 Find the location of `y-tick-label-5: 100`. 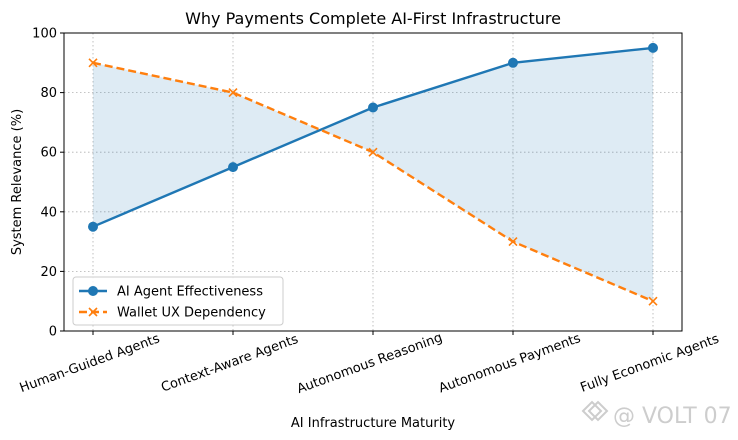

y-tick-label-5: 100 is located at coordinates (44, 34).